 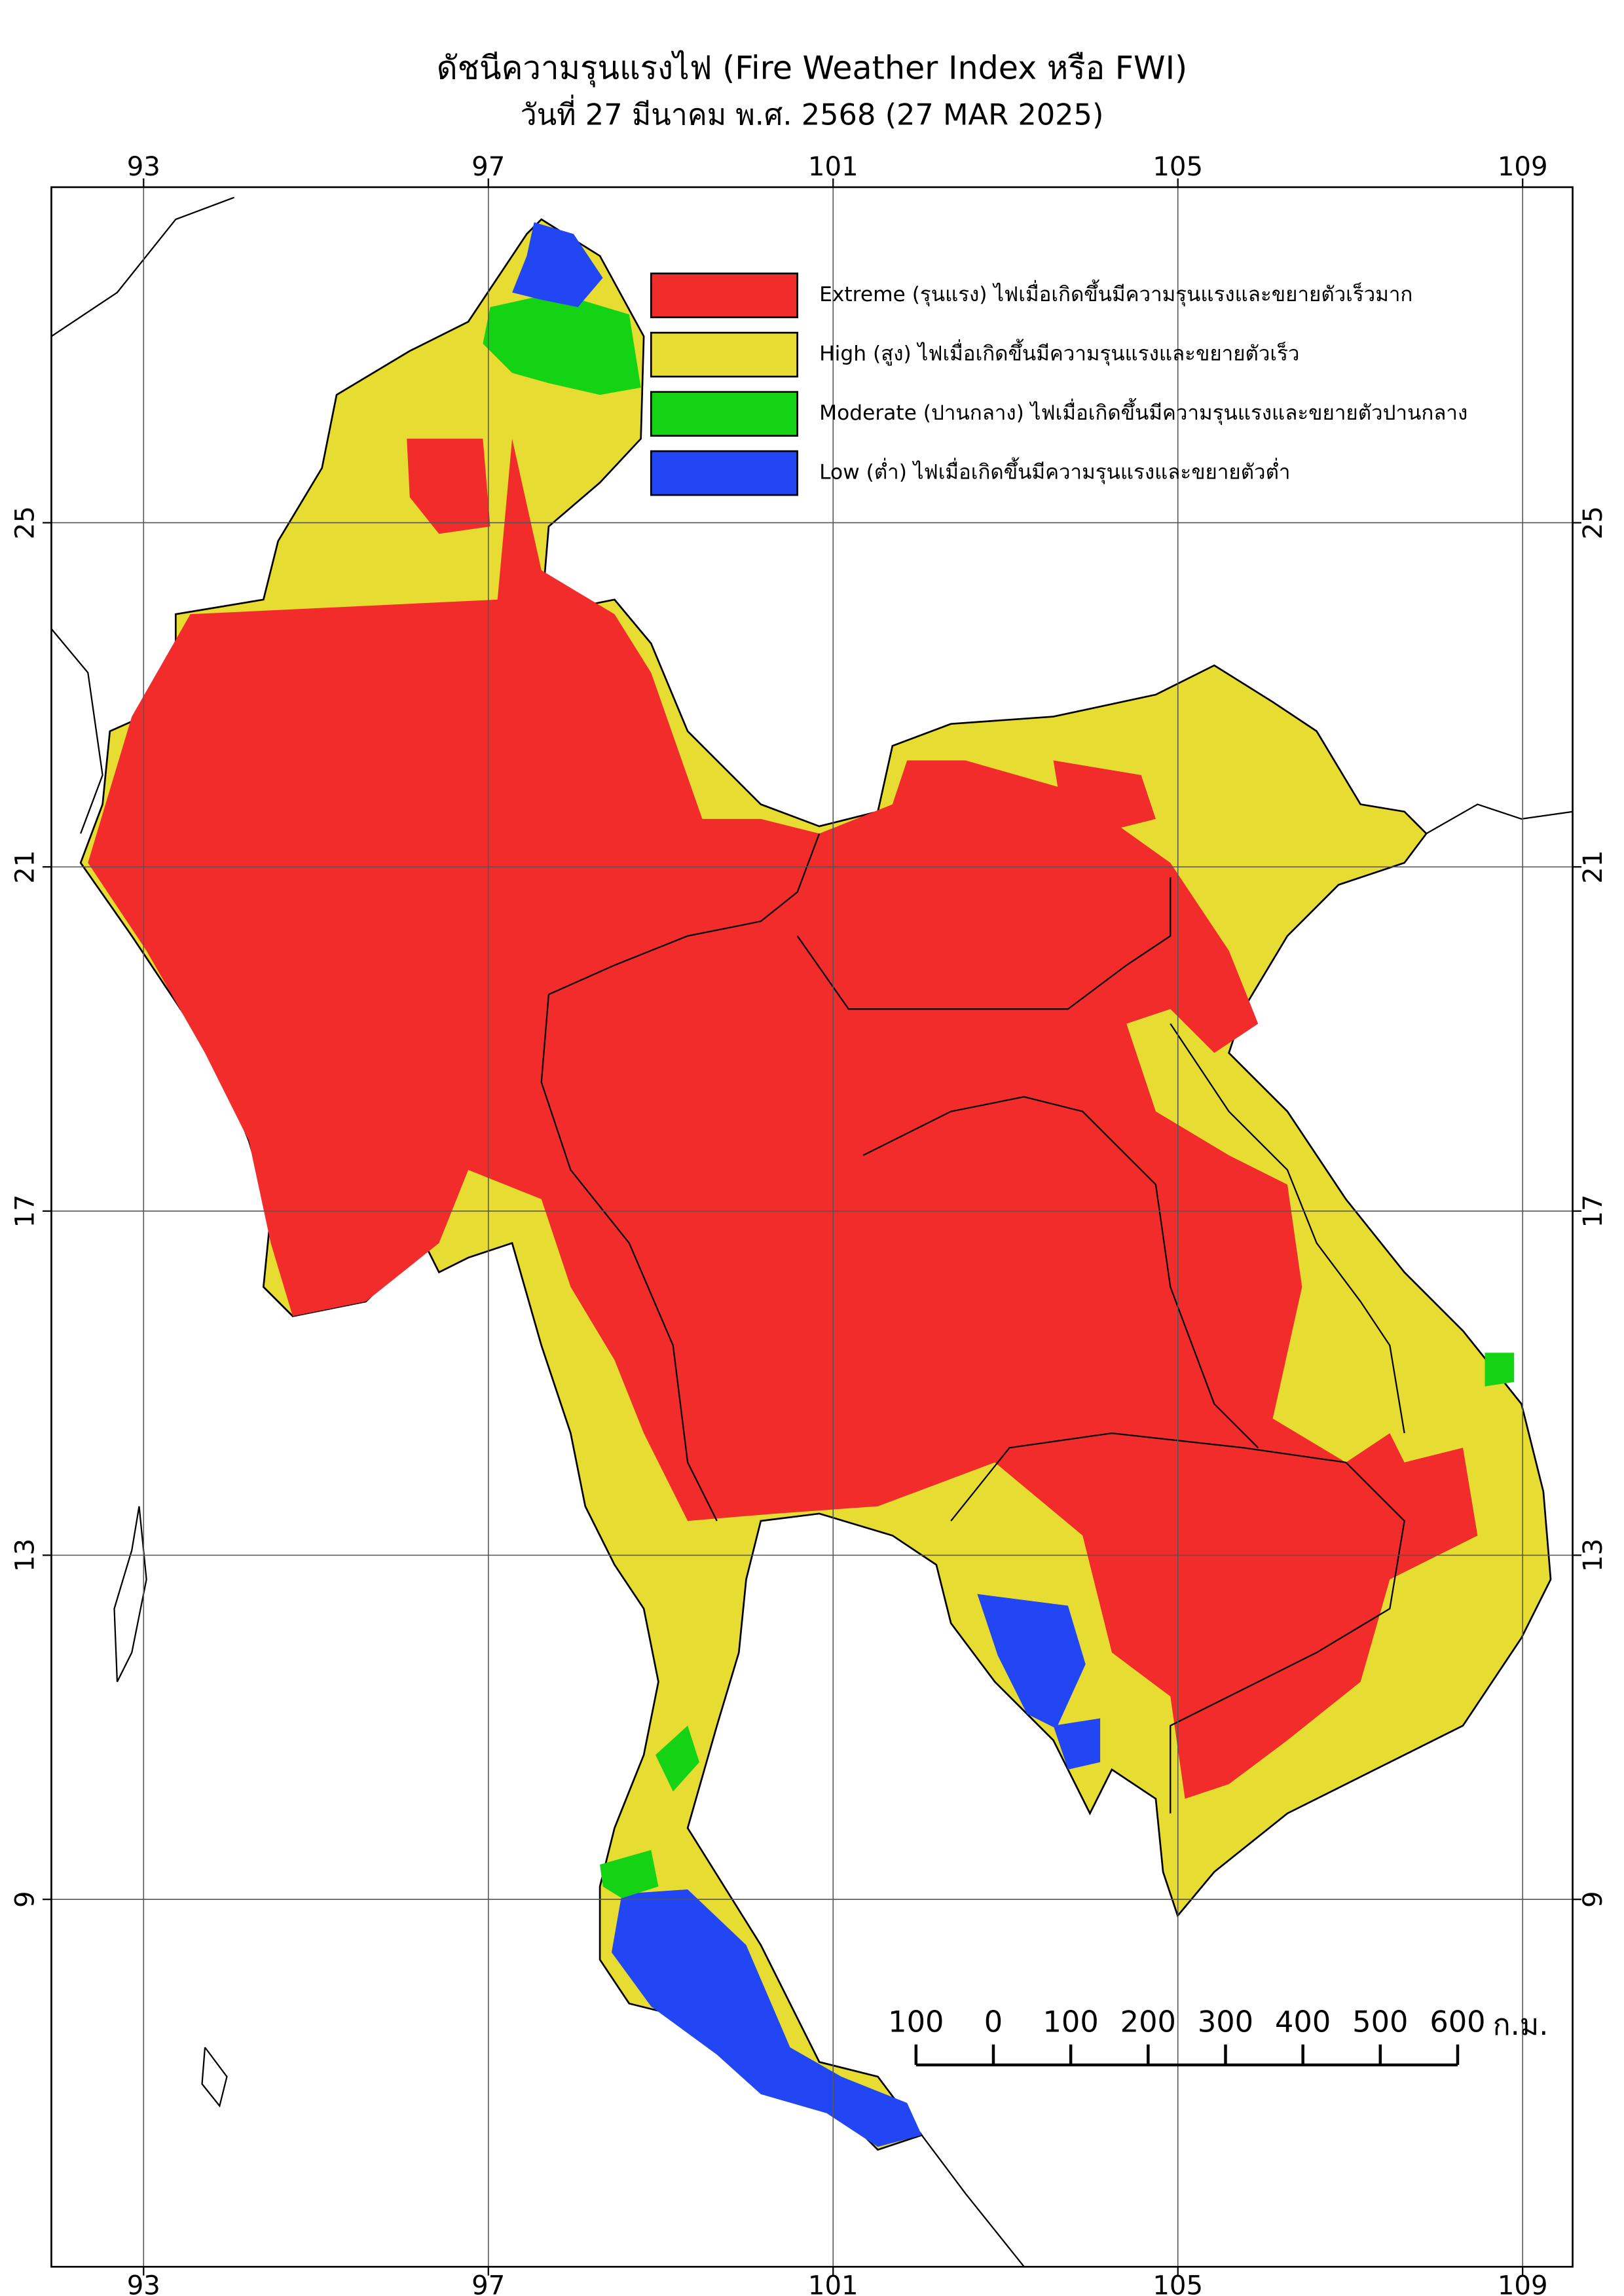 What do you see at coordinates (1380, 2022) in the screenshot?
I see `scale-label: 500` at bounding box center [1380, 2022].